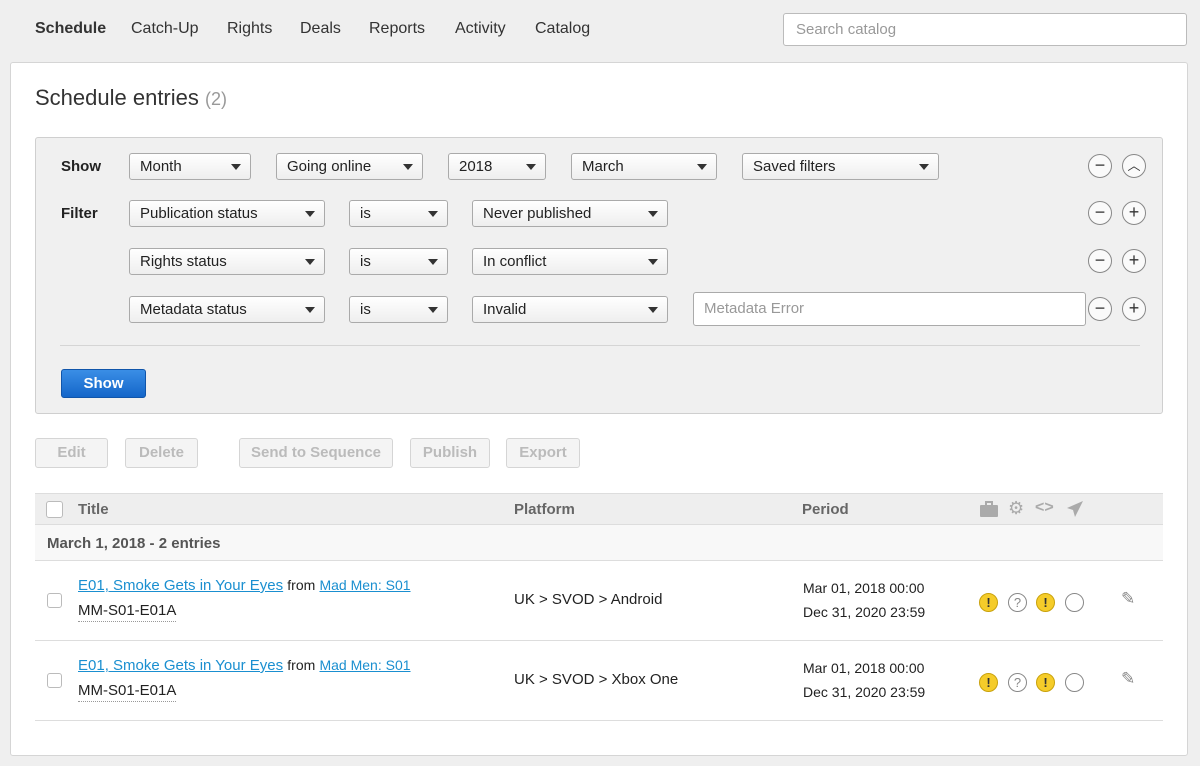 The height and width of the screenshot is (766, 1200). I want to click on publish-button: Publish, so click(450, 453).